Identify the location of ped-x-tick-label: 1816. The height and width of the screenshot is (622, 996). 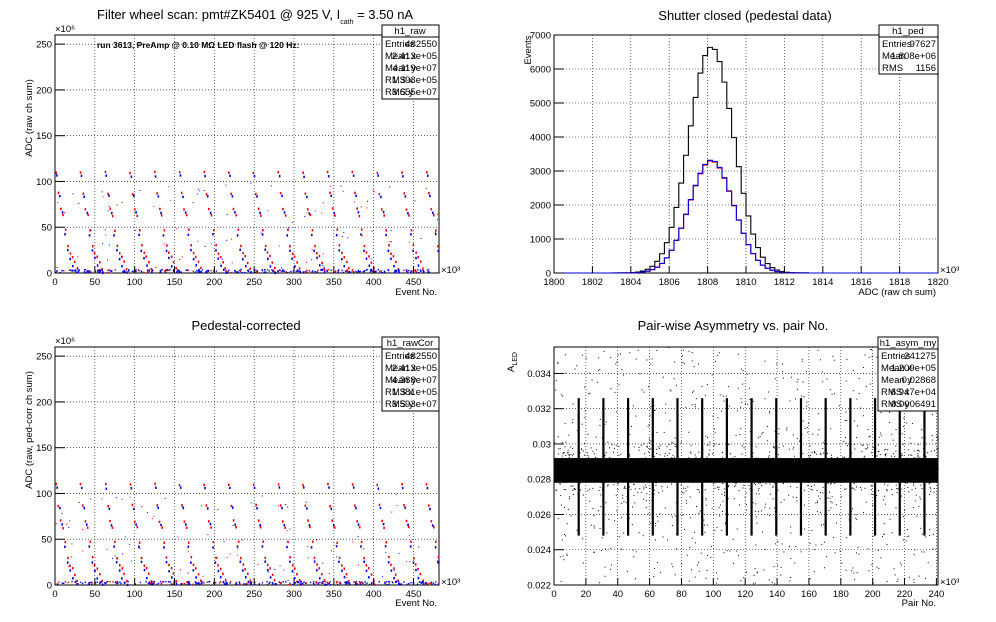
(861, 282).